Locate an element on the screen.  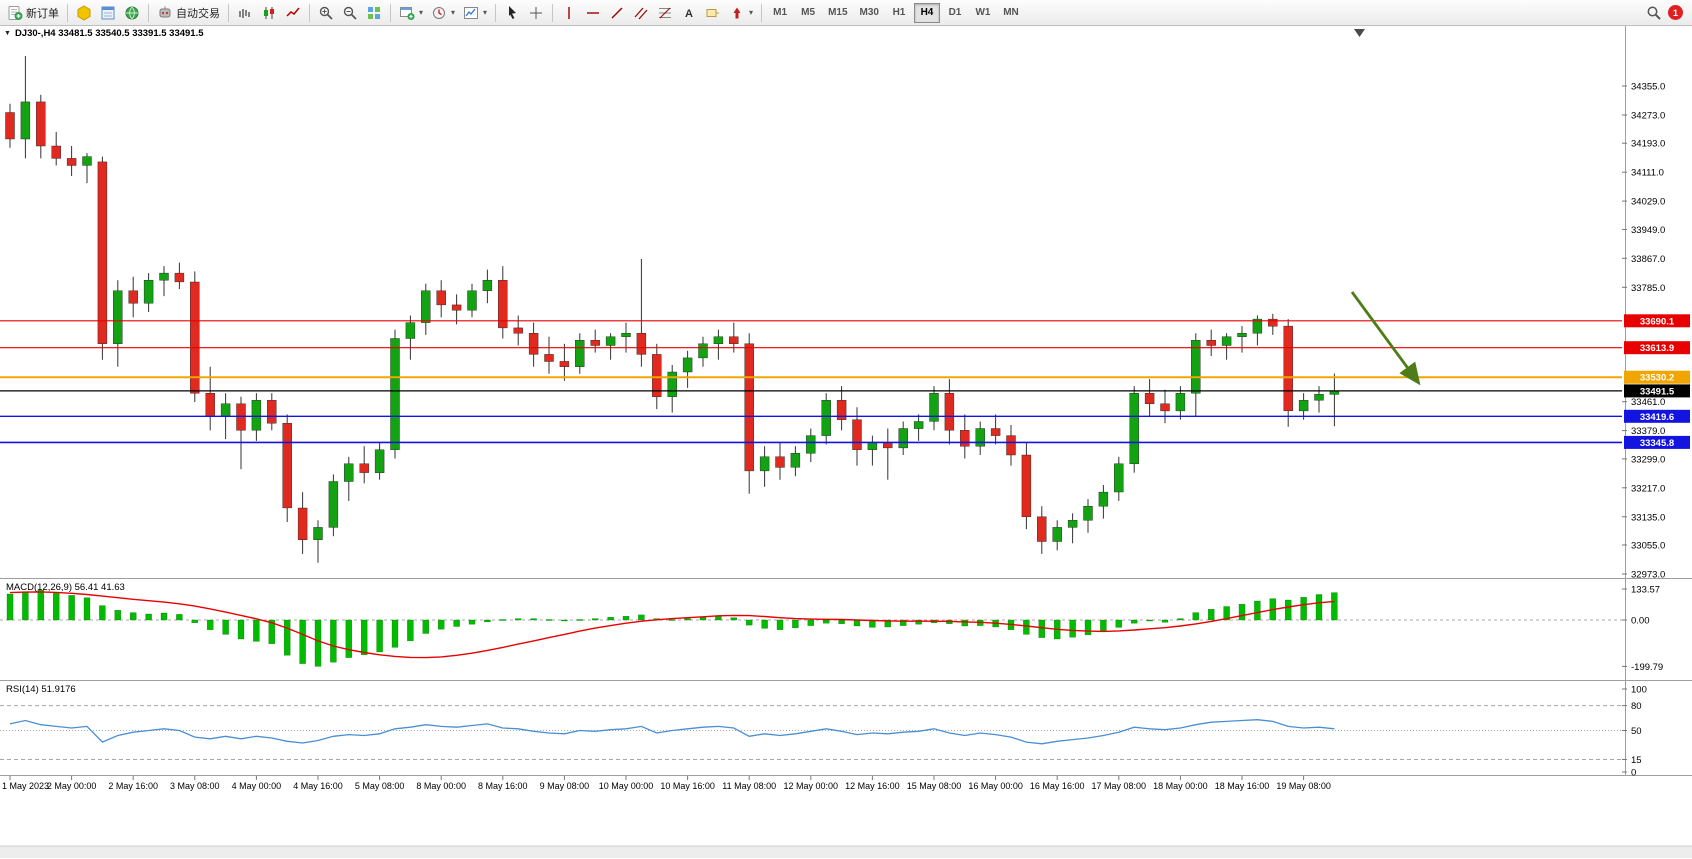
svg-text: 34029.0 is located at coordinates (1648, 202).